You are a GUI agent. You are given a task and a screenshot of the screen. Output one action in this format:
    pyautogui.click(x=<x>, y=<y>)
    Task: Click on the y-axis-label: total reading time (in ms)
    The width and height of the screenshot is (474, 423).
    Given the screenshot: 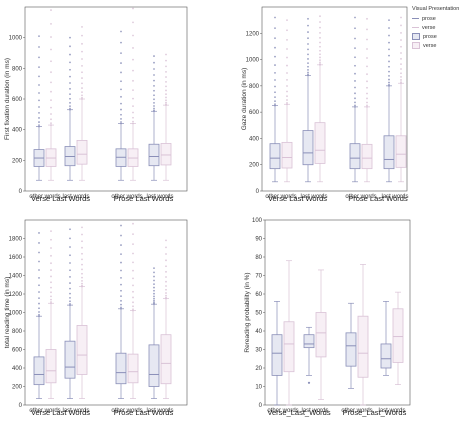 What is the action you would take?
    pyautogui.click(x=7, y=313)
    